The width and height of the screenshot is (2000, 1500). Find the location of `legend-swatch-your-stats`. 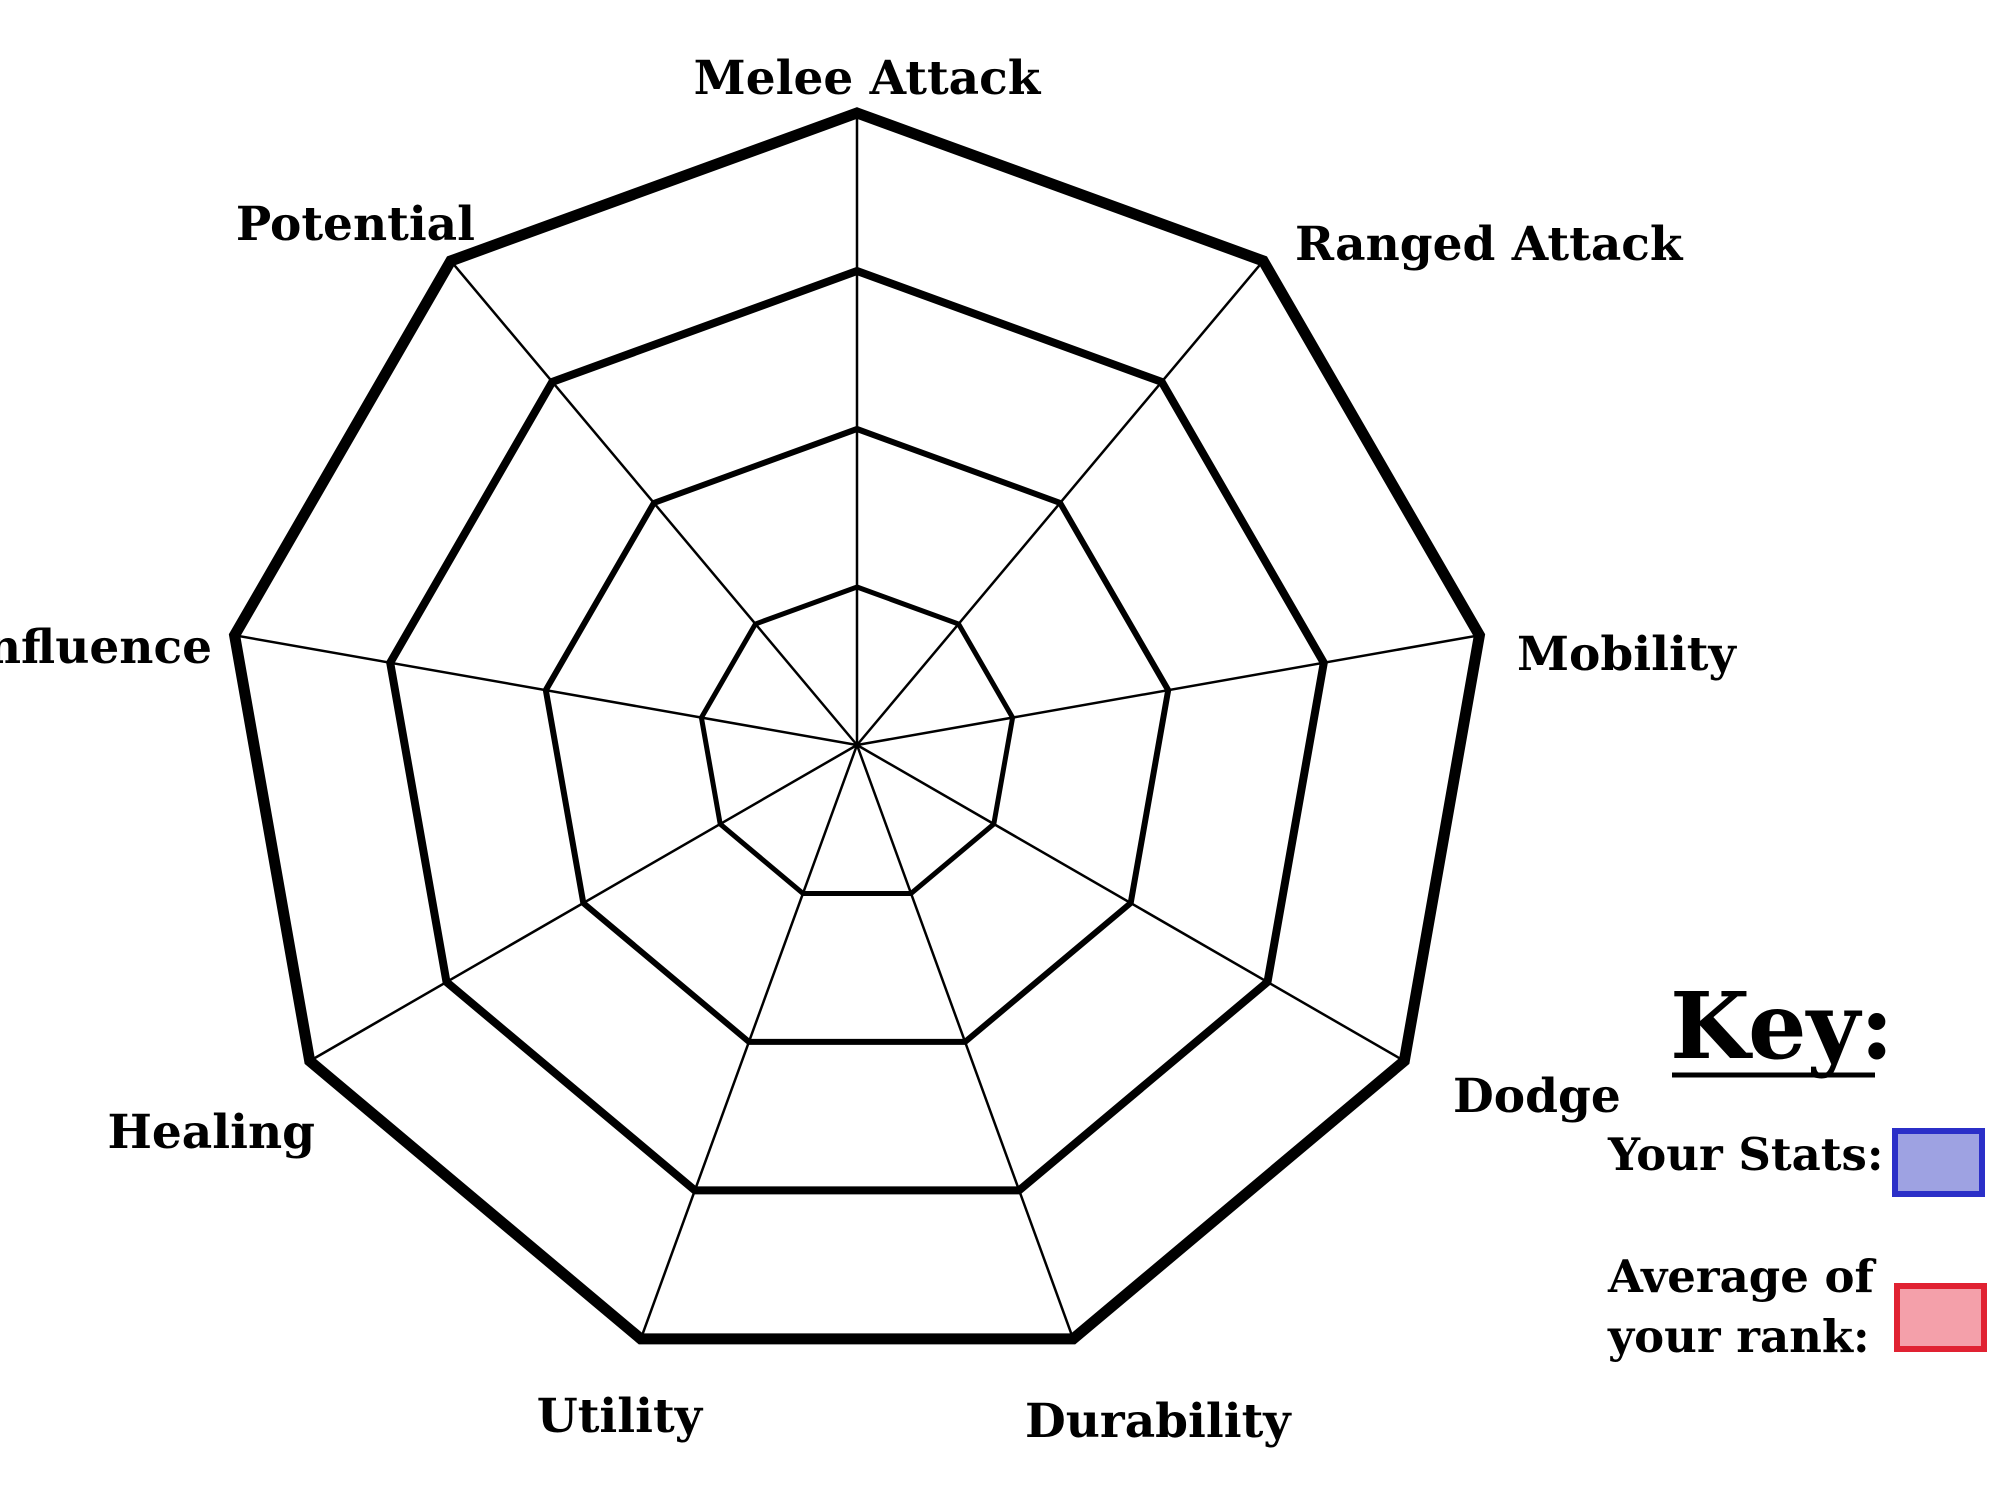

legend-swatch-your-stats is located at coordinates (1938, 1162).